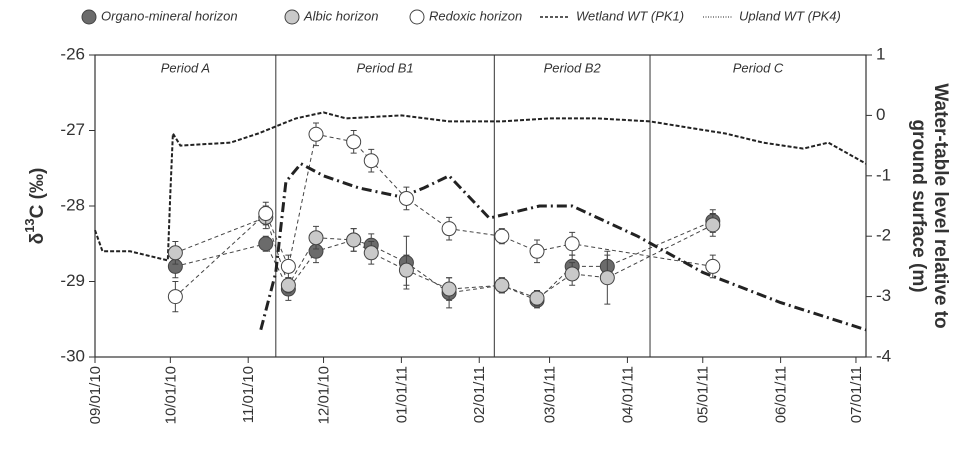  Describe the element at coordinates (918, 205) in the screenshot. I see `y2-axis-label: ground surface (m)` at that location.